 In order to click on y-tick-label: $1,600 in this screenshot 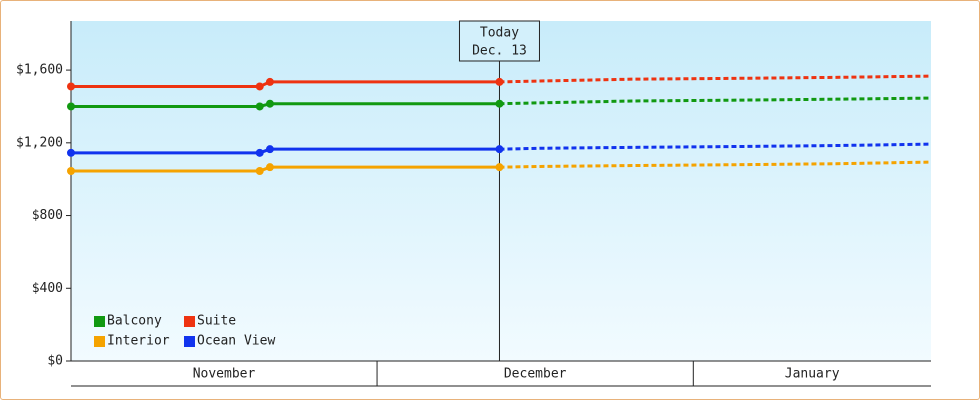, I will do `click(39, 70)`.